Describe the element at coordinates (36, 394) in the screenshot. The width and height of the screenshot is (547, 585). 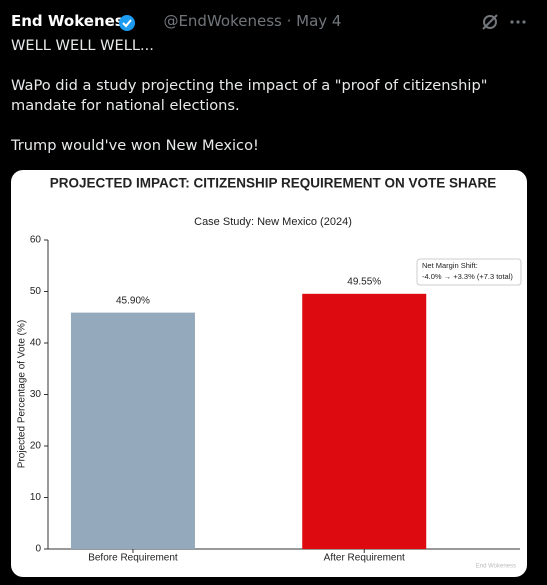
I see `y-tick-label: 30` at that location.